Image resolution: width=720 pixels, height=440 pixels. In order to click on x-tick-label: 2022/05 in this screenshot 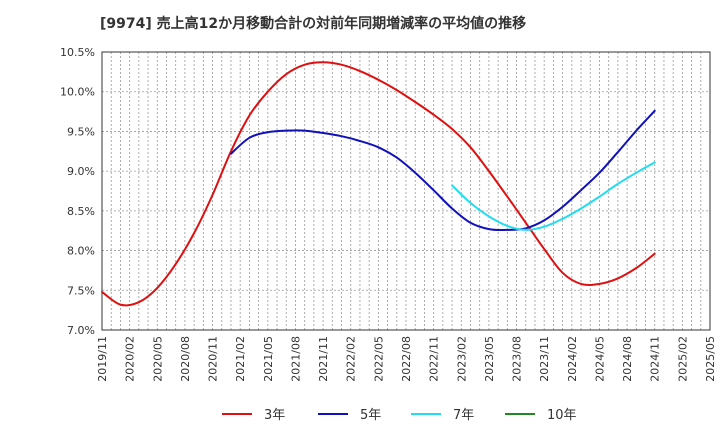, I will do `click(378, 359)`.